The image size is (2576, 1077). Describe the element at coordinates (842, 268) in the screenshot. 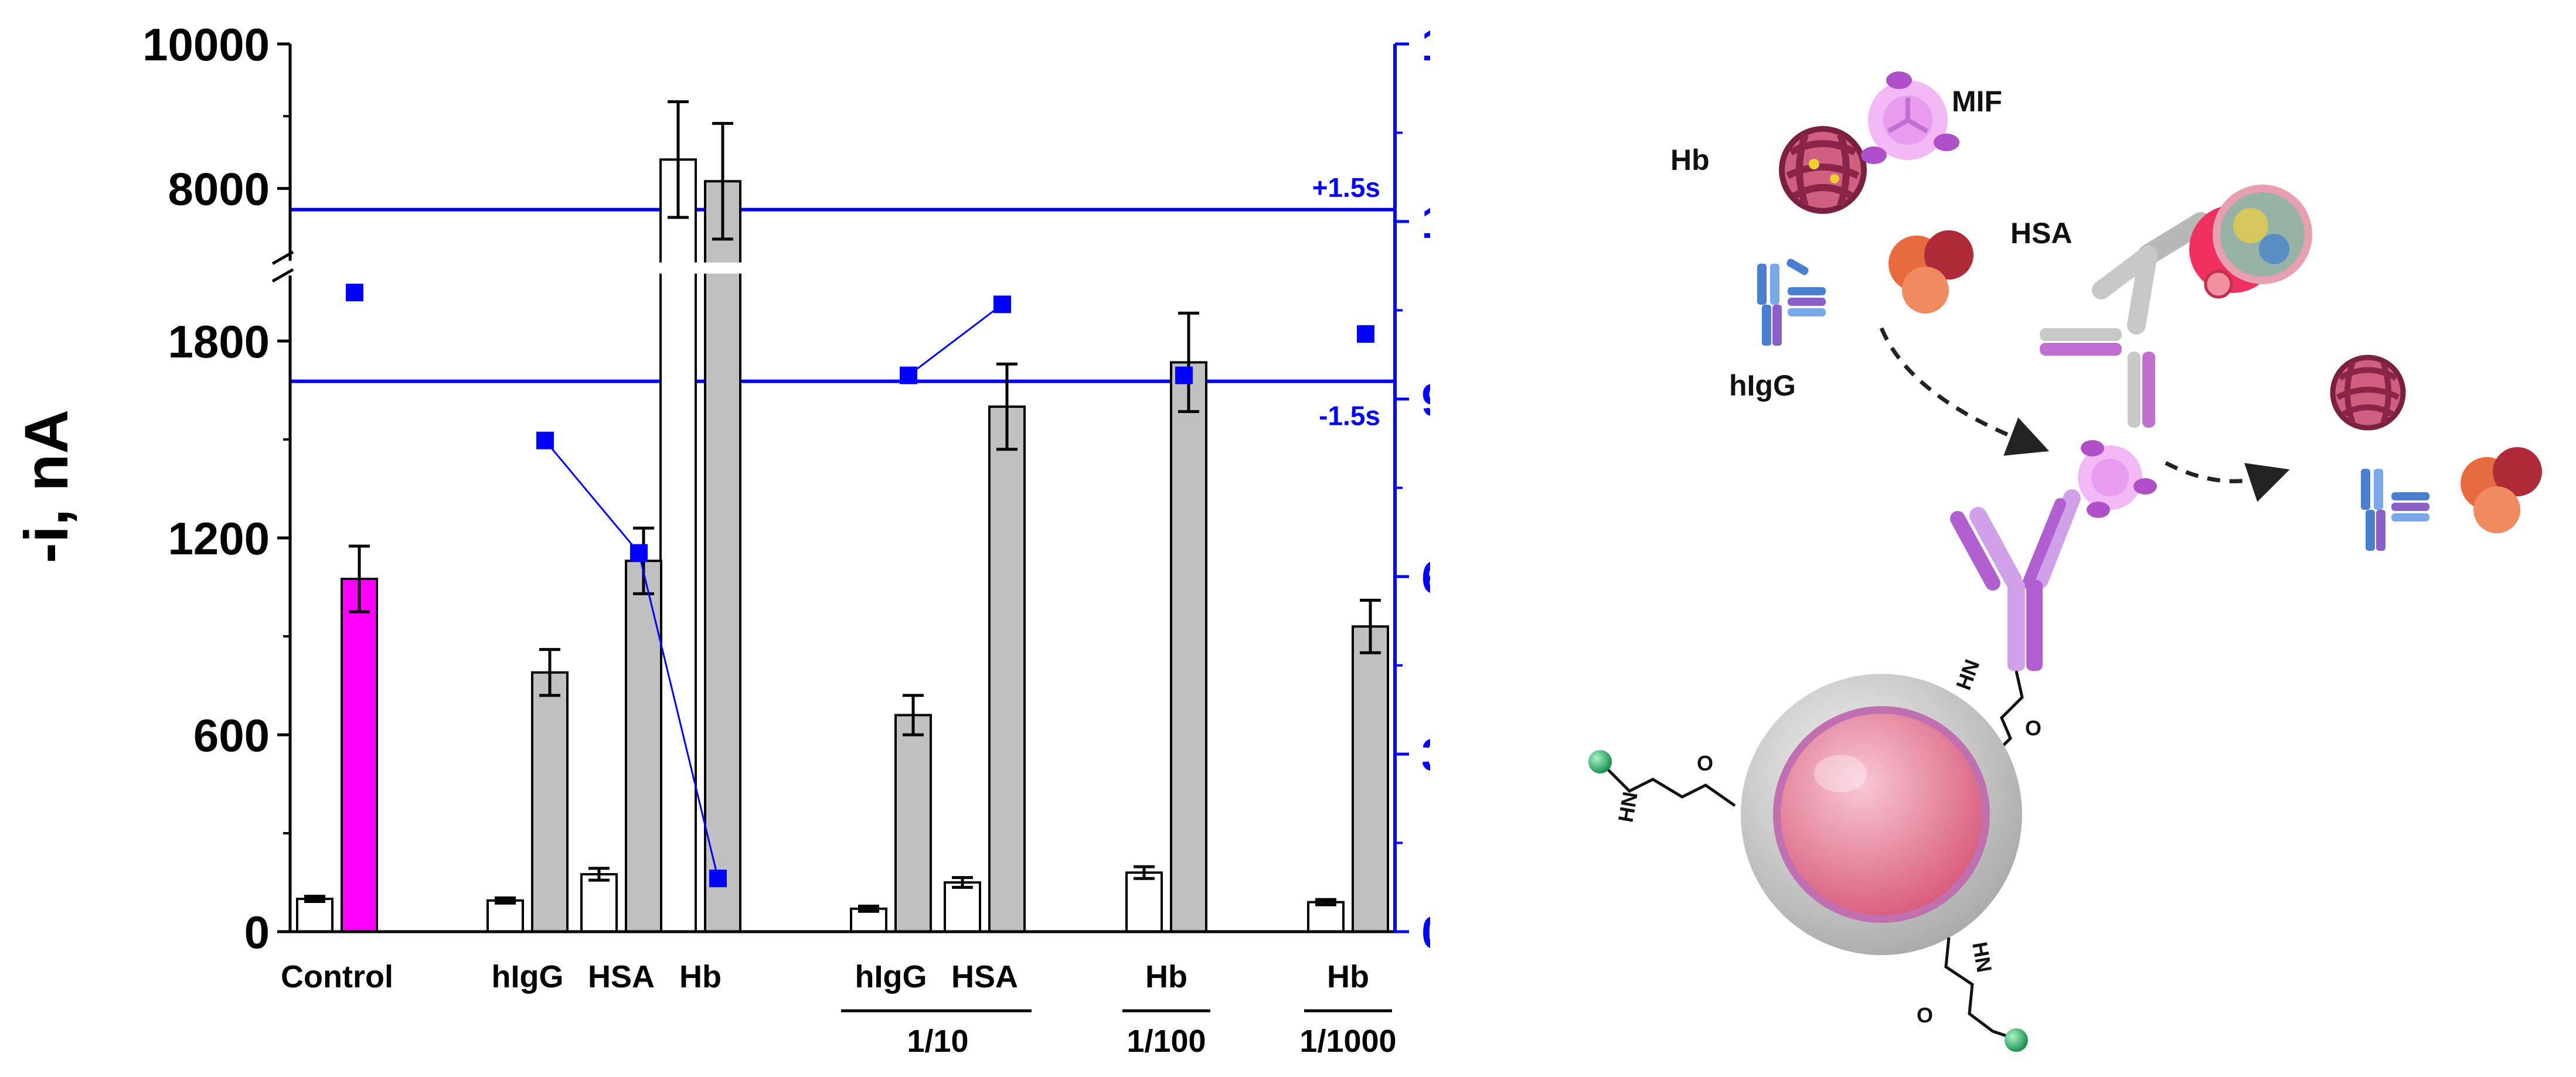

I see `axis-break-gap` at that location.